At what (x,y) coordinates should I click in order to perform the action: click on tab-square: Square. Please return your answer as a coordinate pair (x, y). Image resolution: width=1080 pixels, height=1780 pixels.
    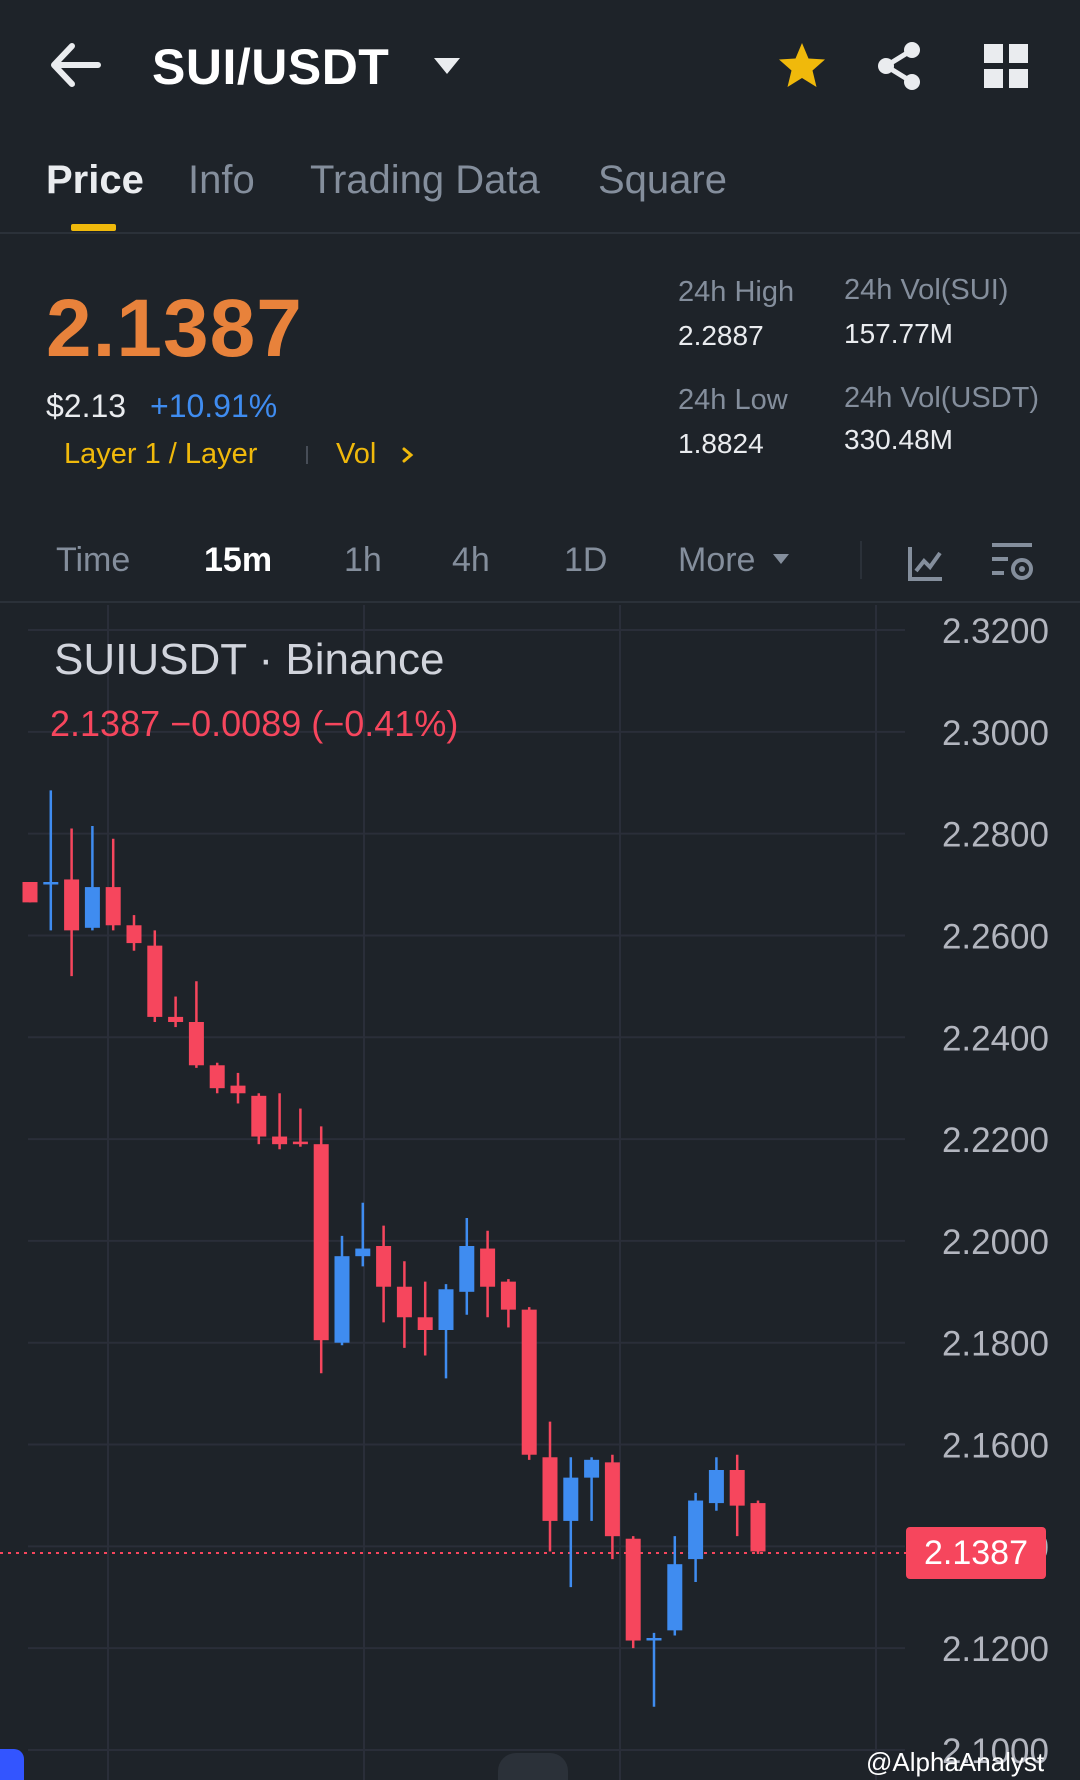
    Looking at the image, I should click on (662, 180).